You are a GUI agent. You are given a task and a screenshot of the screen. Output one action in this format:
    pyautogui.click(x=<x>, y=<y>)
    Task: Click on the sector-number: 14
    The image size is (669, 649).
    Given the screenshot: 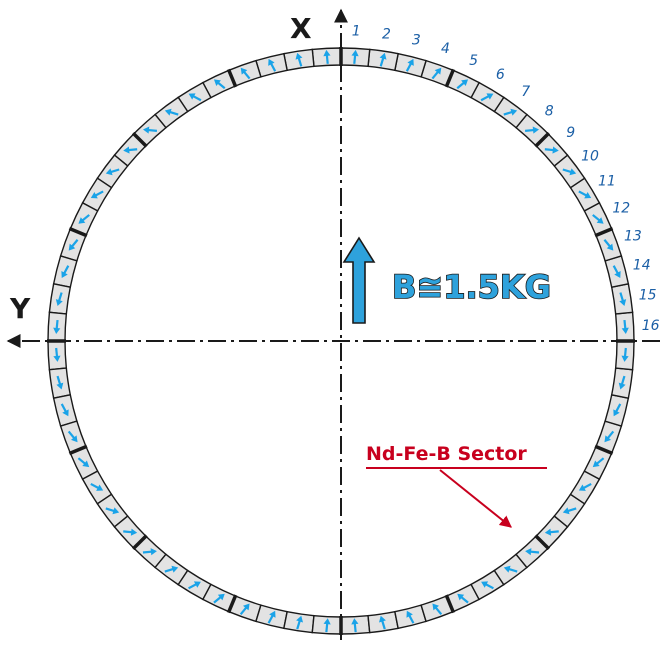 What is the action you would take?
    pyautogui.click(x=642, y=266)
    